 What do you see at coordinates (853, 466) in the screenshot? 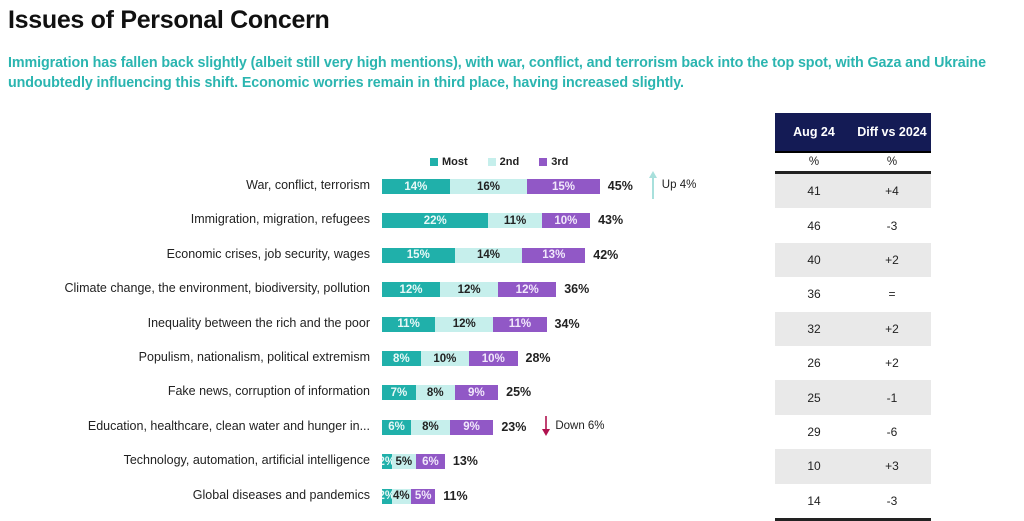
I see `table-row: 10 +3` at bounding box center [853, 466].